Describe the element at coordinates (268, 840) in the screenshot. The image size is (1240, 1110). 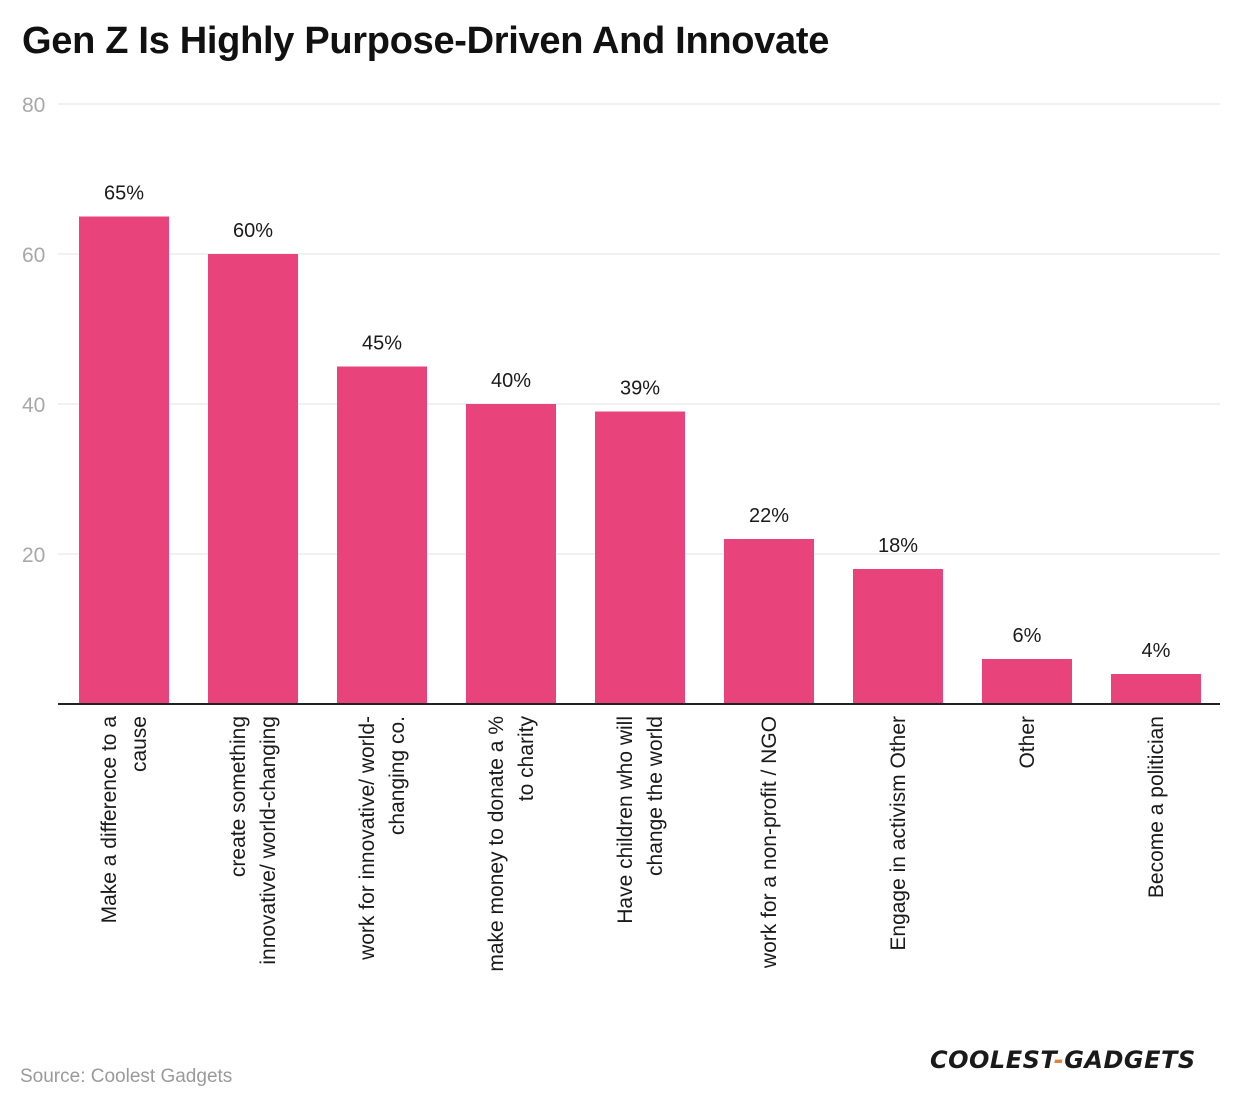
I see `x-tick-label: innovative/ world-changing` at that location.